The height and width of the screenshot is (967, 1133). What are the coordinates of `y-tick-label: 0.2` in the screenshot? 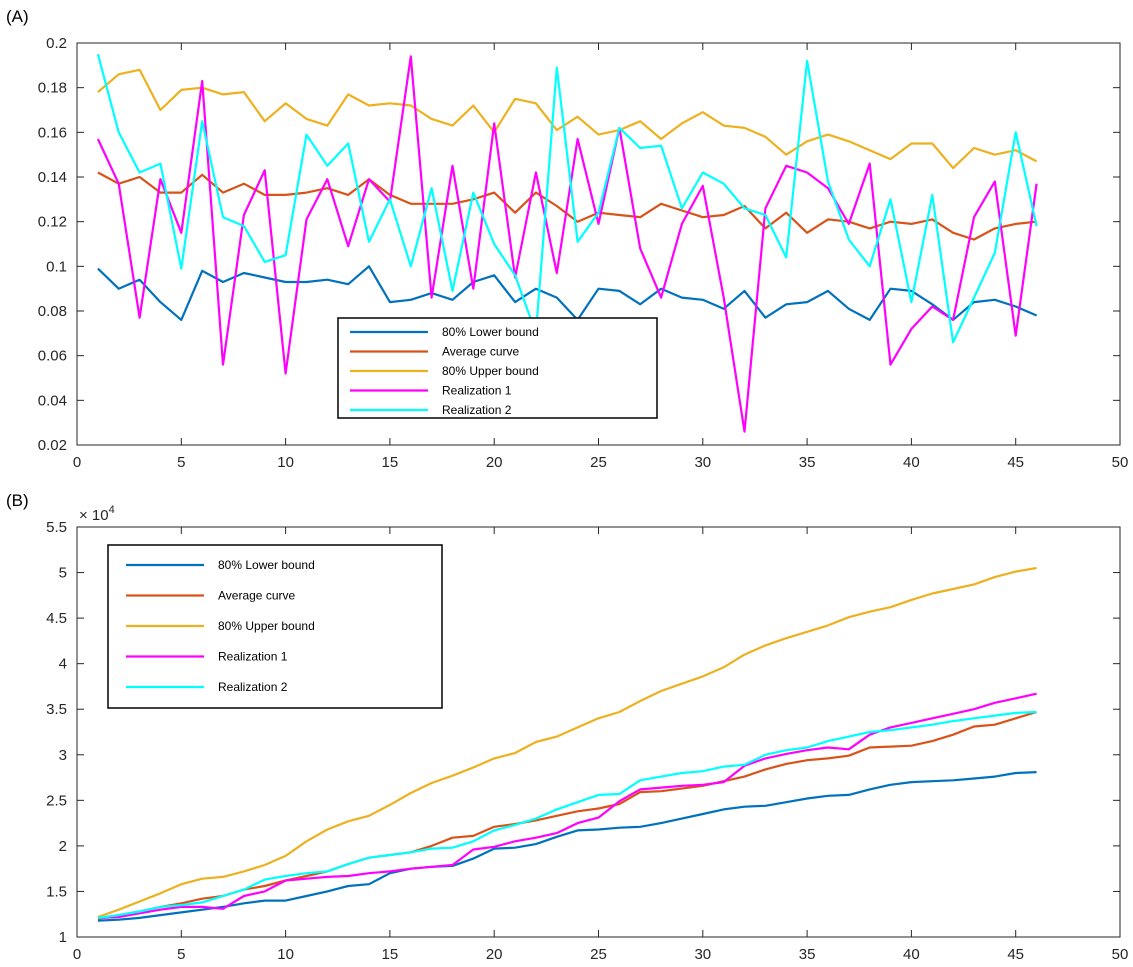 It's located at (56, 43).